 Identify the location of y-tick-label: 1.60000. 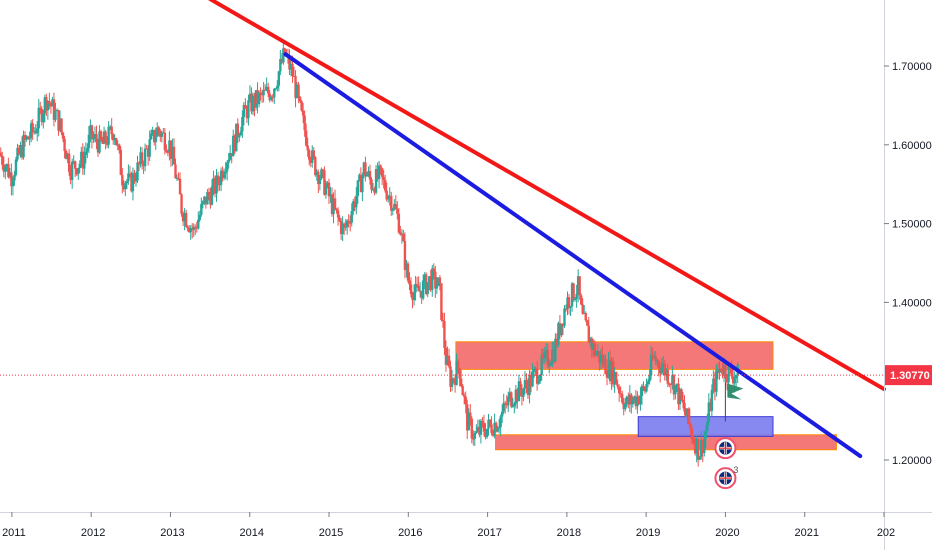
(912, 146).